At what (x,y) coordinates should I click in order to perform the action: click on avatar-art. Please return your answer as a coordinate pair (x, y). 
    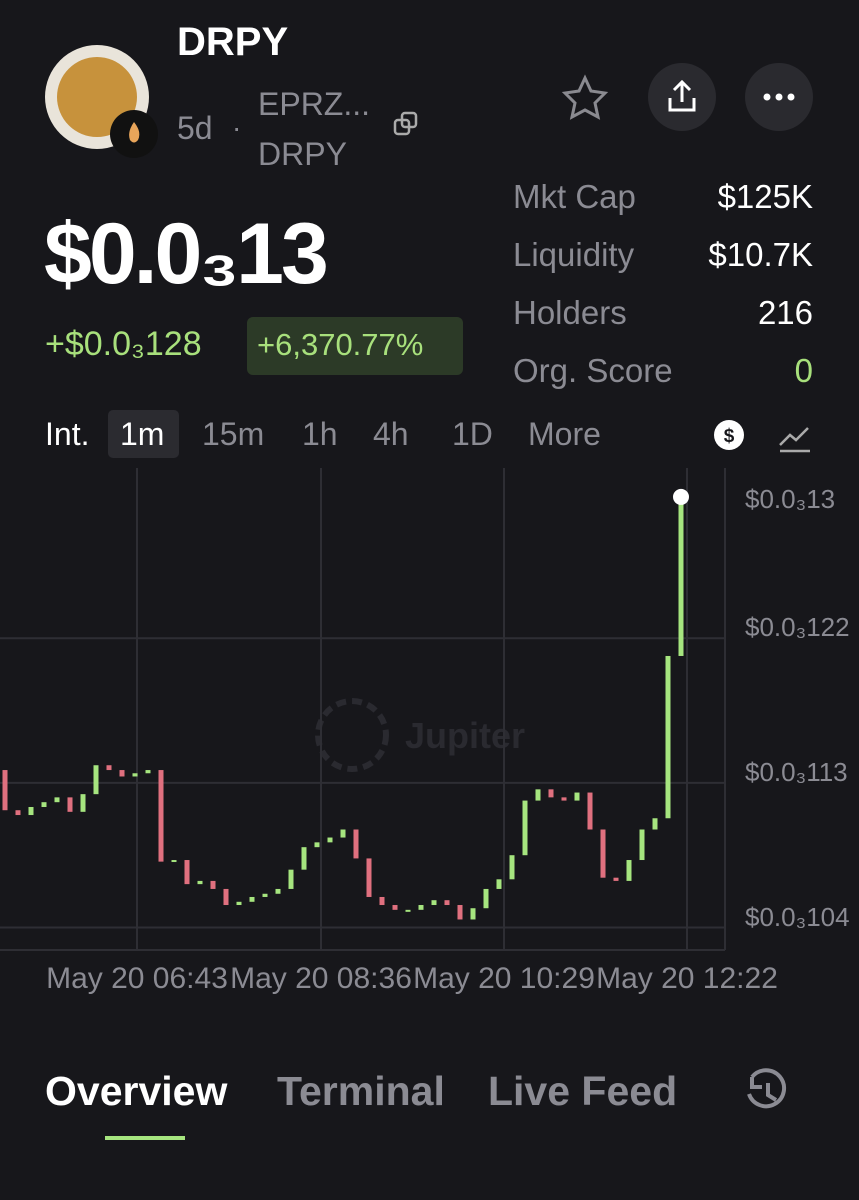
    Looking at the image, I should click on (97, 97).